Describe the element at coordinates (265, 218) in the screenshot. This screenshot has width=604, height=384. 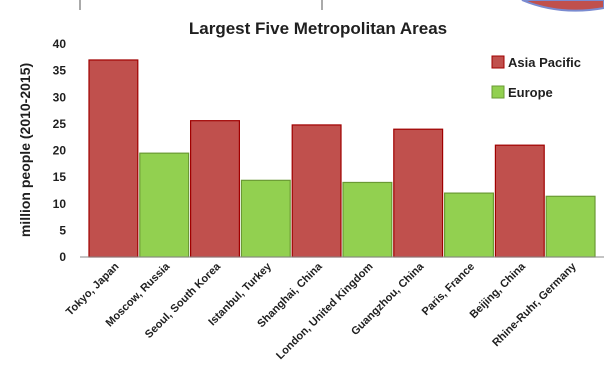
I see `bar-istanbul-turkey` at that location.